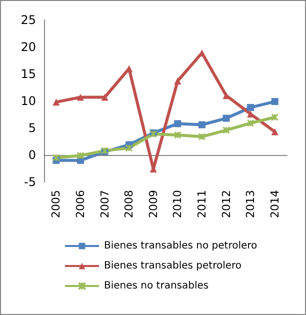 This screenshot has width=306, height=315. Describe the element at coordinates (181, 246) in the screenshot. I see `legend-label: Bienes transables no petrolero` at that location.